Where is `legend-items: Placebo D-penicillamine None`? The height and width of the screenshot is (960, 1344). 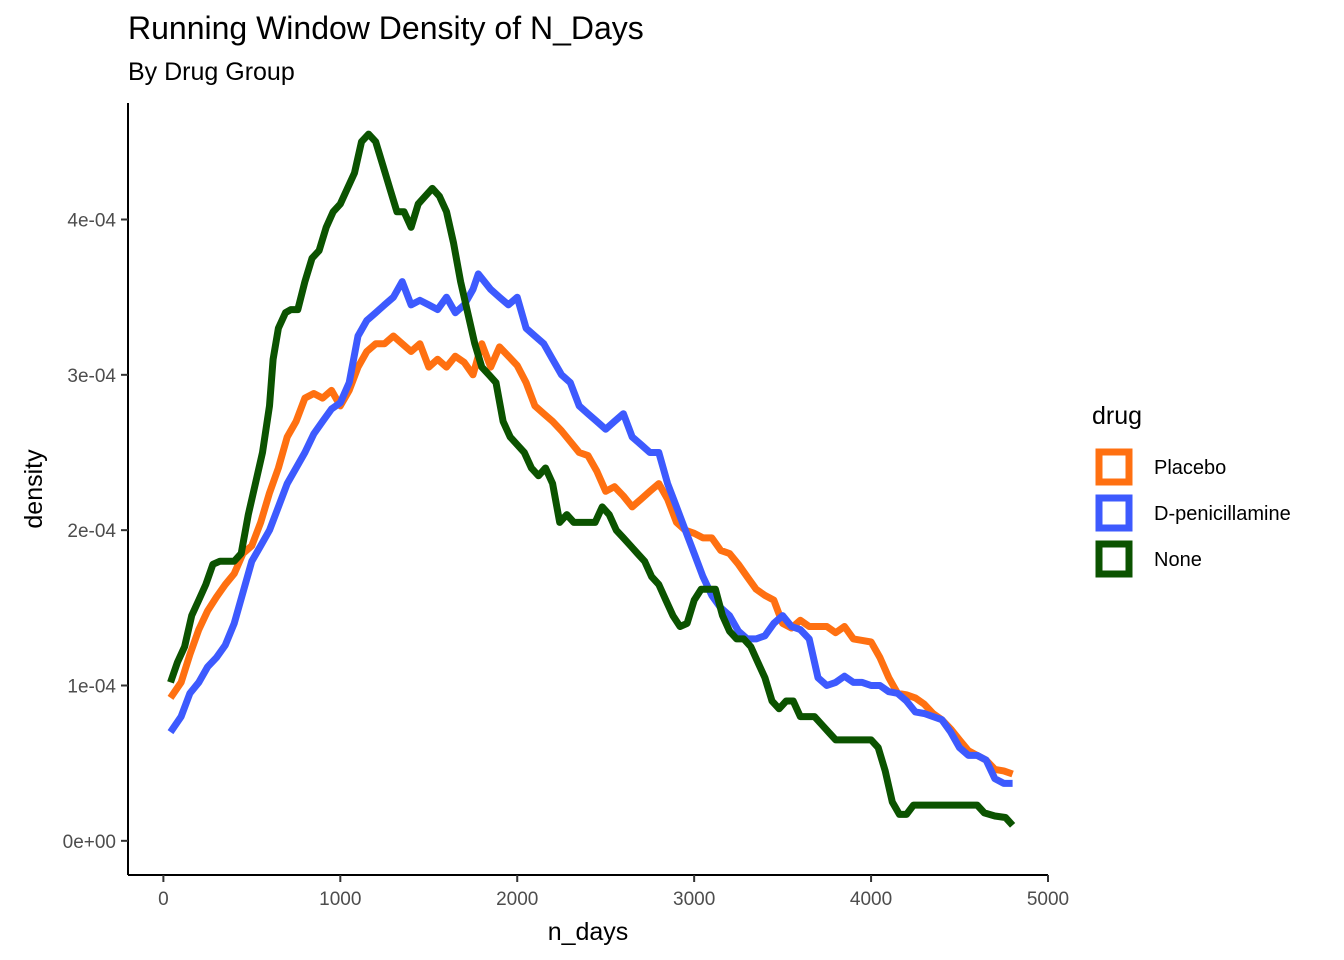 legend-items: Placebo D-penicillamine None is located at coordinates (1193, 513).